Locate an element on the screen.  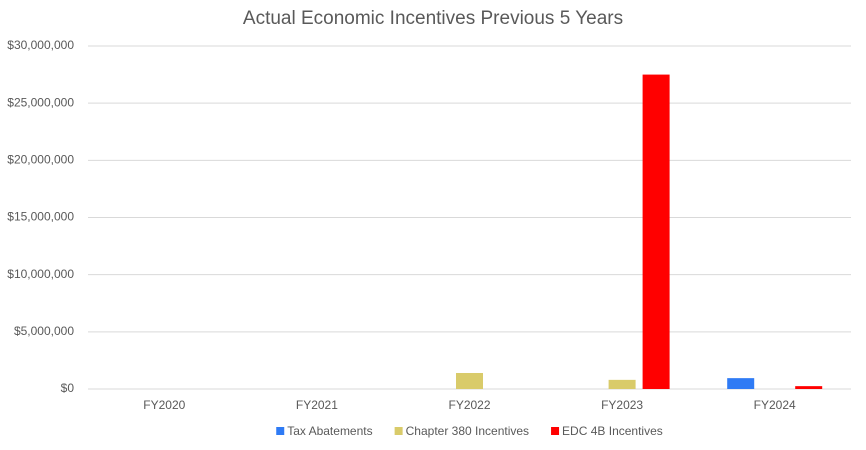
x-tick-label: FY2022 is located at coordinates (469, 405).